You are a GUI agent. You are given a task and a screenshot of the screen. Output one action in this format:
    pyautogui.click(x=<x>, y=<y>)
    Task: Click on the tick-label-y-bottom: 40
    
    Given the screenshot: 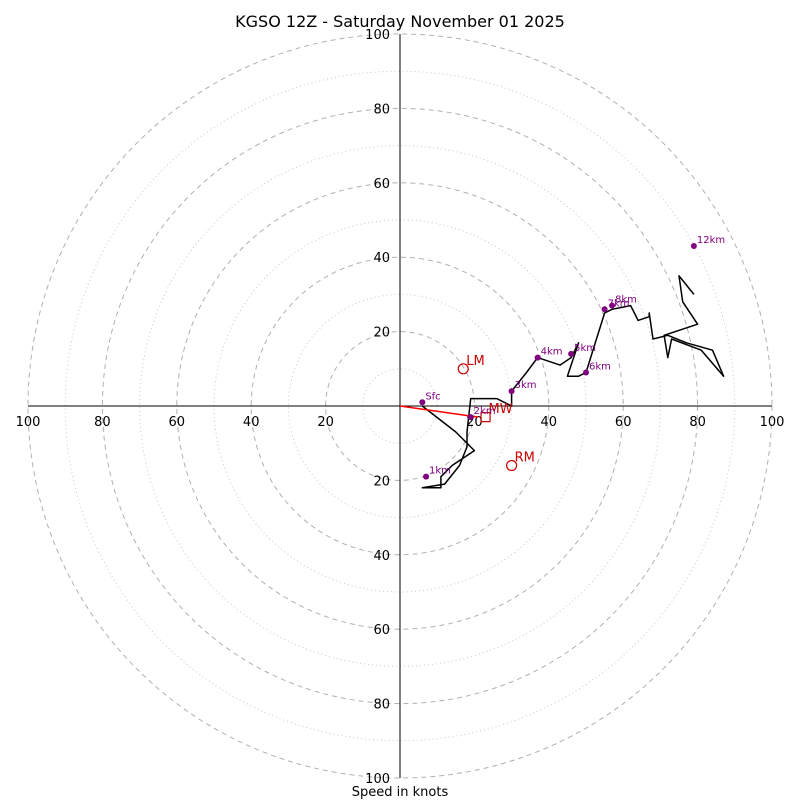 What is the action you would take?
    pyautogui.click(x=381, y=556)
    